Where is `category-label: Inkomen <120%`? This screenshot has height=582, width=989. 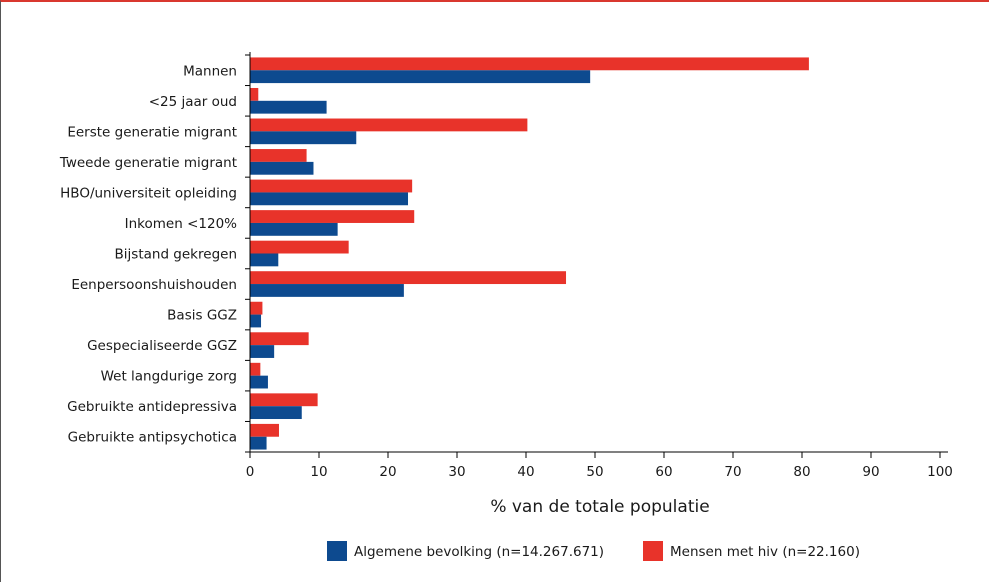 category-label: Inkomen <120% is located at coordinates (181, 224).